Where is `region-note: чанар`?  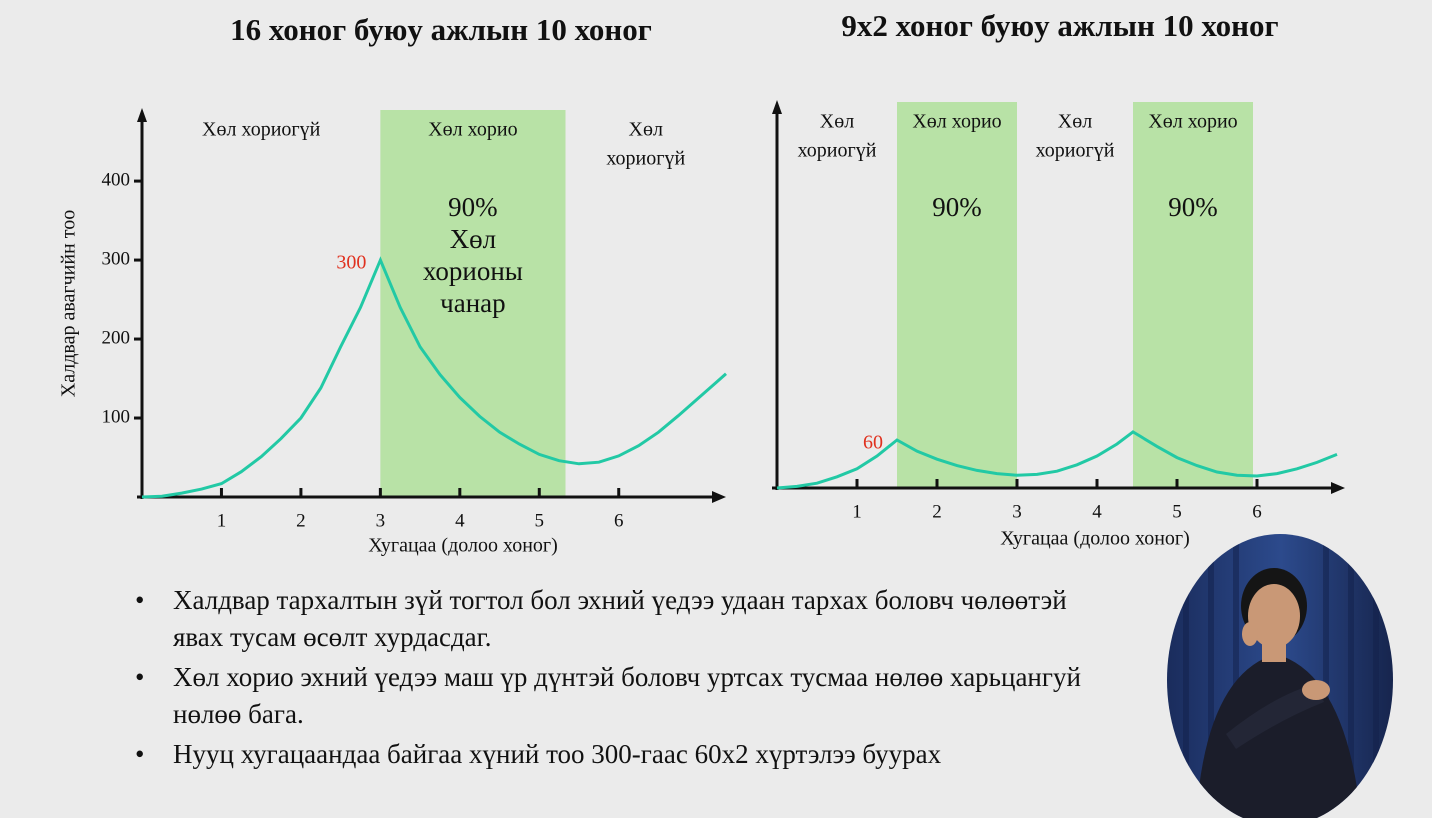
region-note: чанар is located at coordinates (473, 303).